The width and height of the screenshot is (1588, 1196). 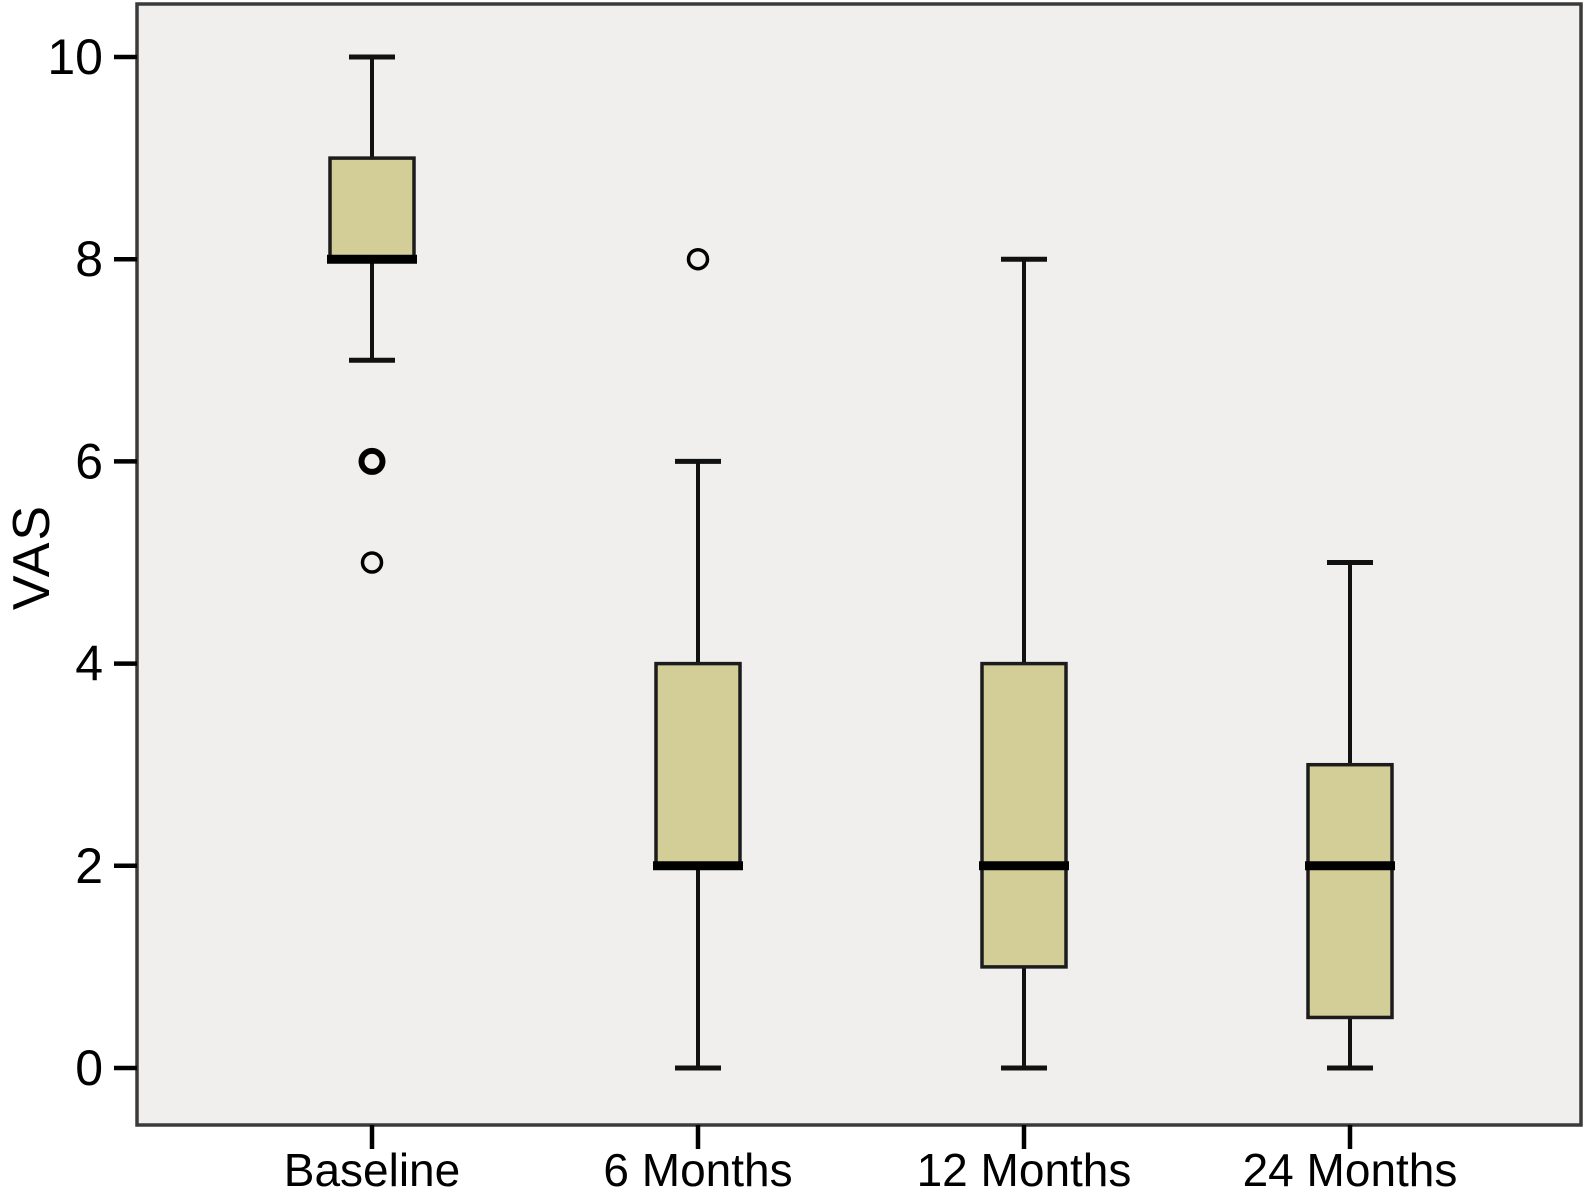 What do you see at coordinates (89, 866) in the screenshot?
I see `y-tick-label-1: 2` at bounding box center [89, 866].